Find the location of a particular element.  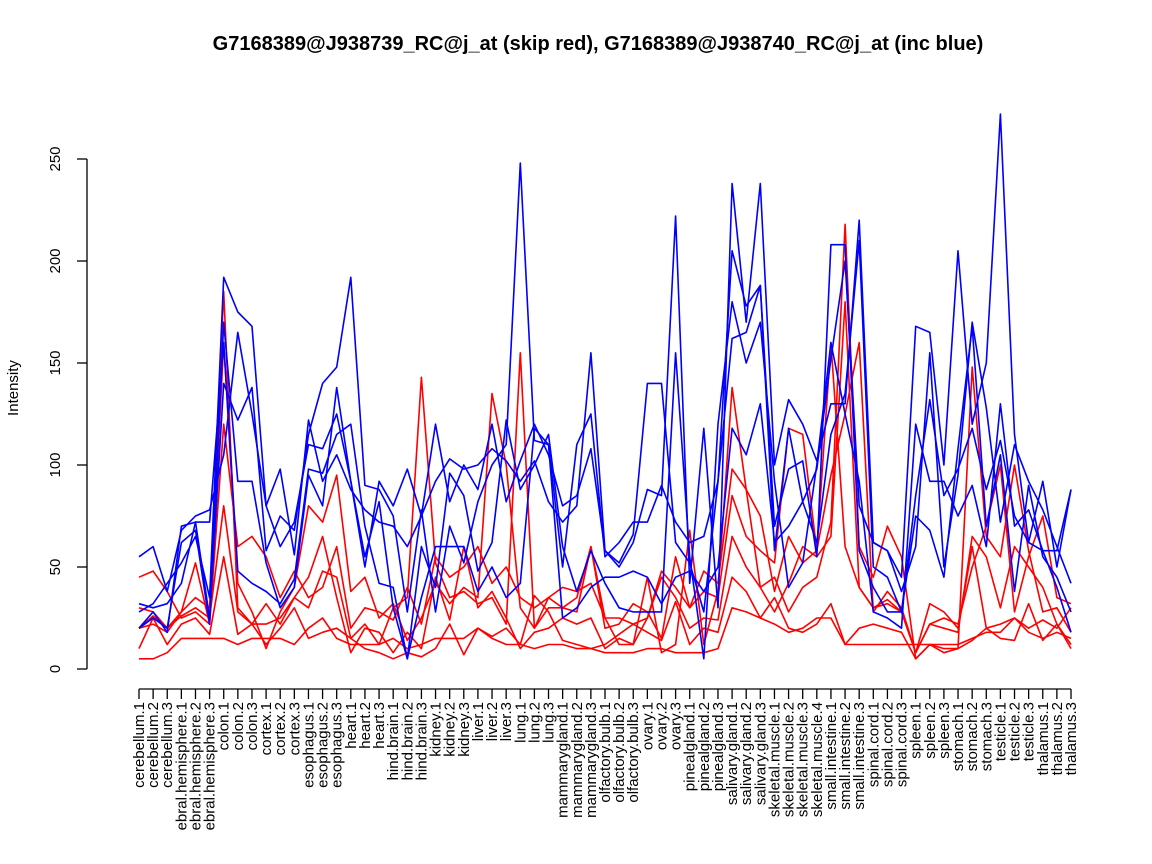

x-tick-label: stomach.3 is located at coordinates (986, 736).